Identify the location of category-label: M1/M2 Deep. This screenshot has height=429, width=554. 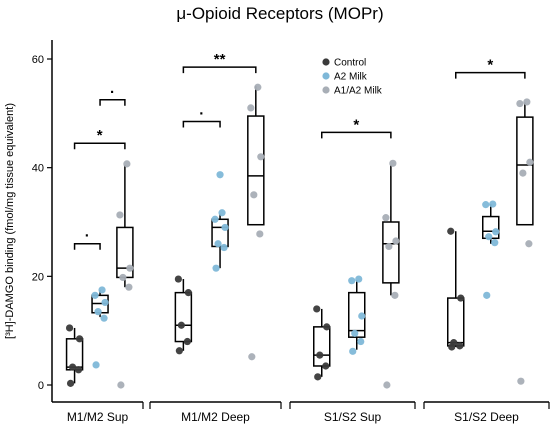
(215, 417).